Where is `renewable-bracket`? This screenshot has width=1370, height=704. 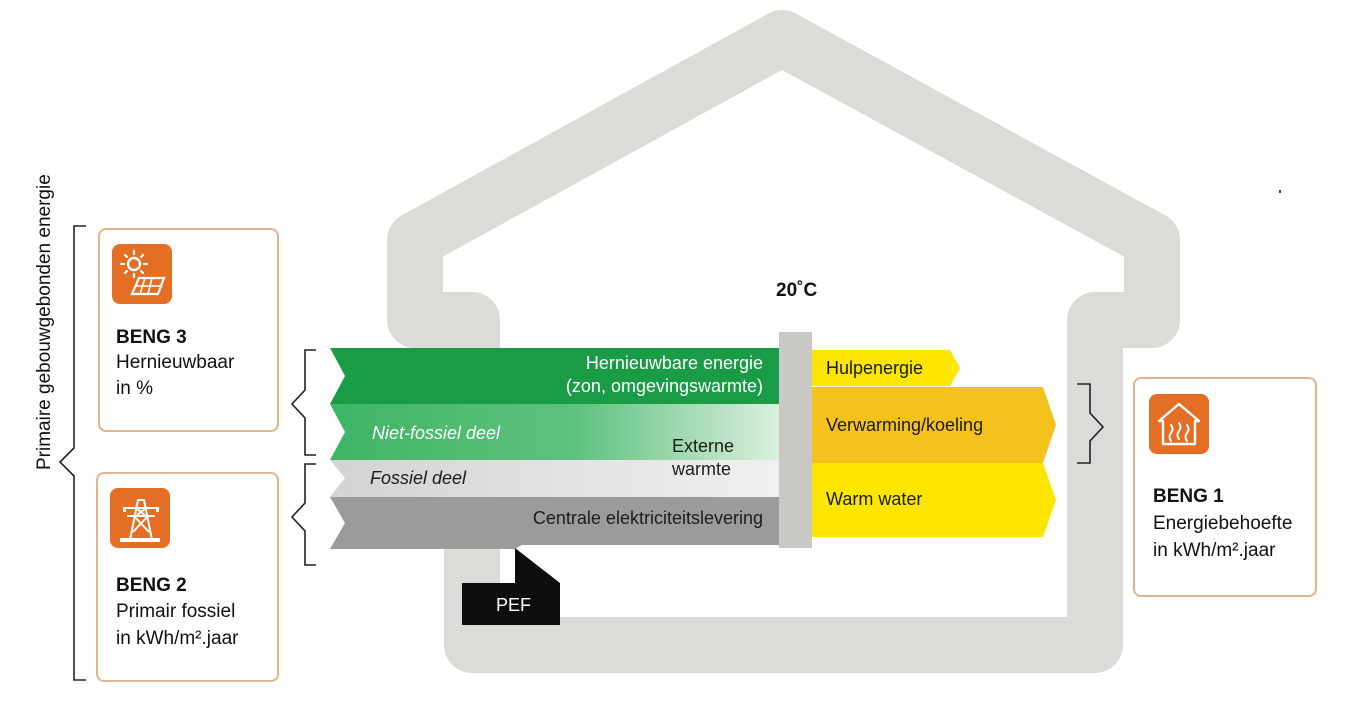
renewable-bracket is located at coordinates (303, 402).